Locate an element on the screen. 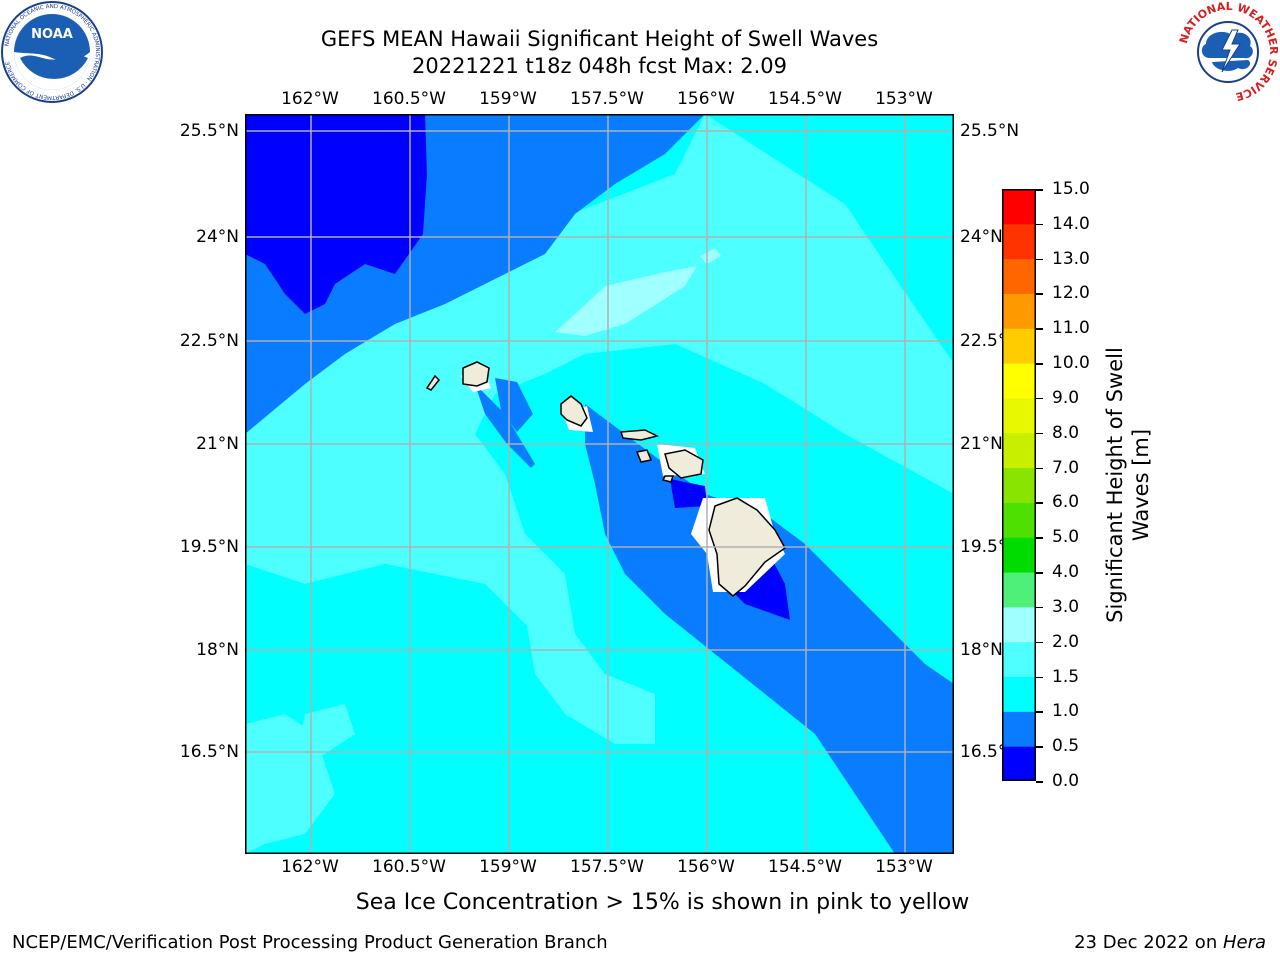 The image size is (1280, 960). islands is located at coordinates (605, 479).